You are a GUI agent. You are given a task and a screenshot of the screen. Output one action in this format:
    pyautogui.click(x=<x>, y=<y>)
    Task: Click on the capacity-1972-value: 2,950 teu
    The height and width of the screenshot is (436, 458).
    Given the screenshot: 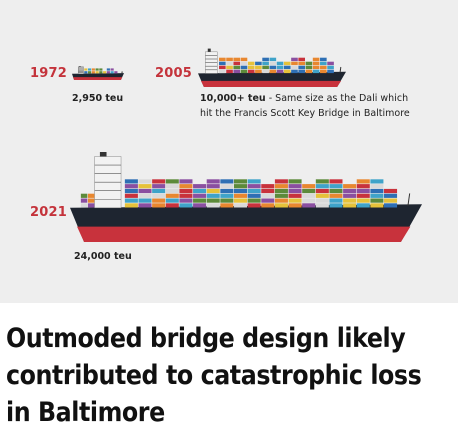 What is the action you would take?
    pyautogui.click(x=98, y=98)
    